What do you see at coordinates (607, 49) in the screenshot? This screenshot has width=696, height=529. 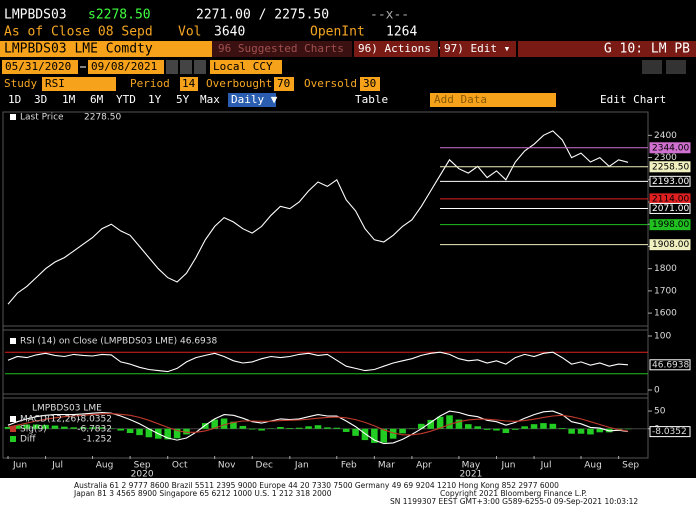 I see `page-bar` at bounding box center [607, 49].